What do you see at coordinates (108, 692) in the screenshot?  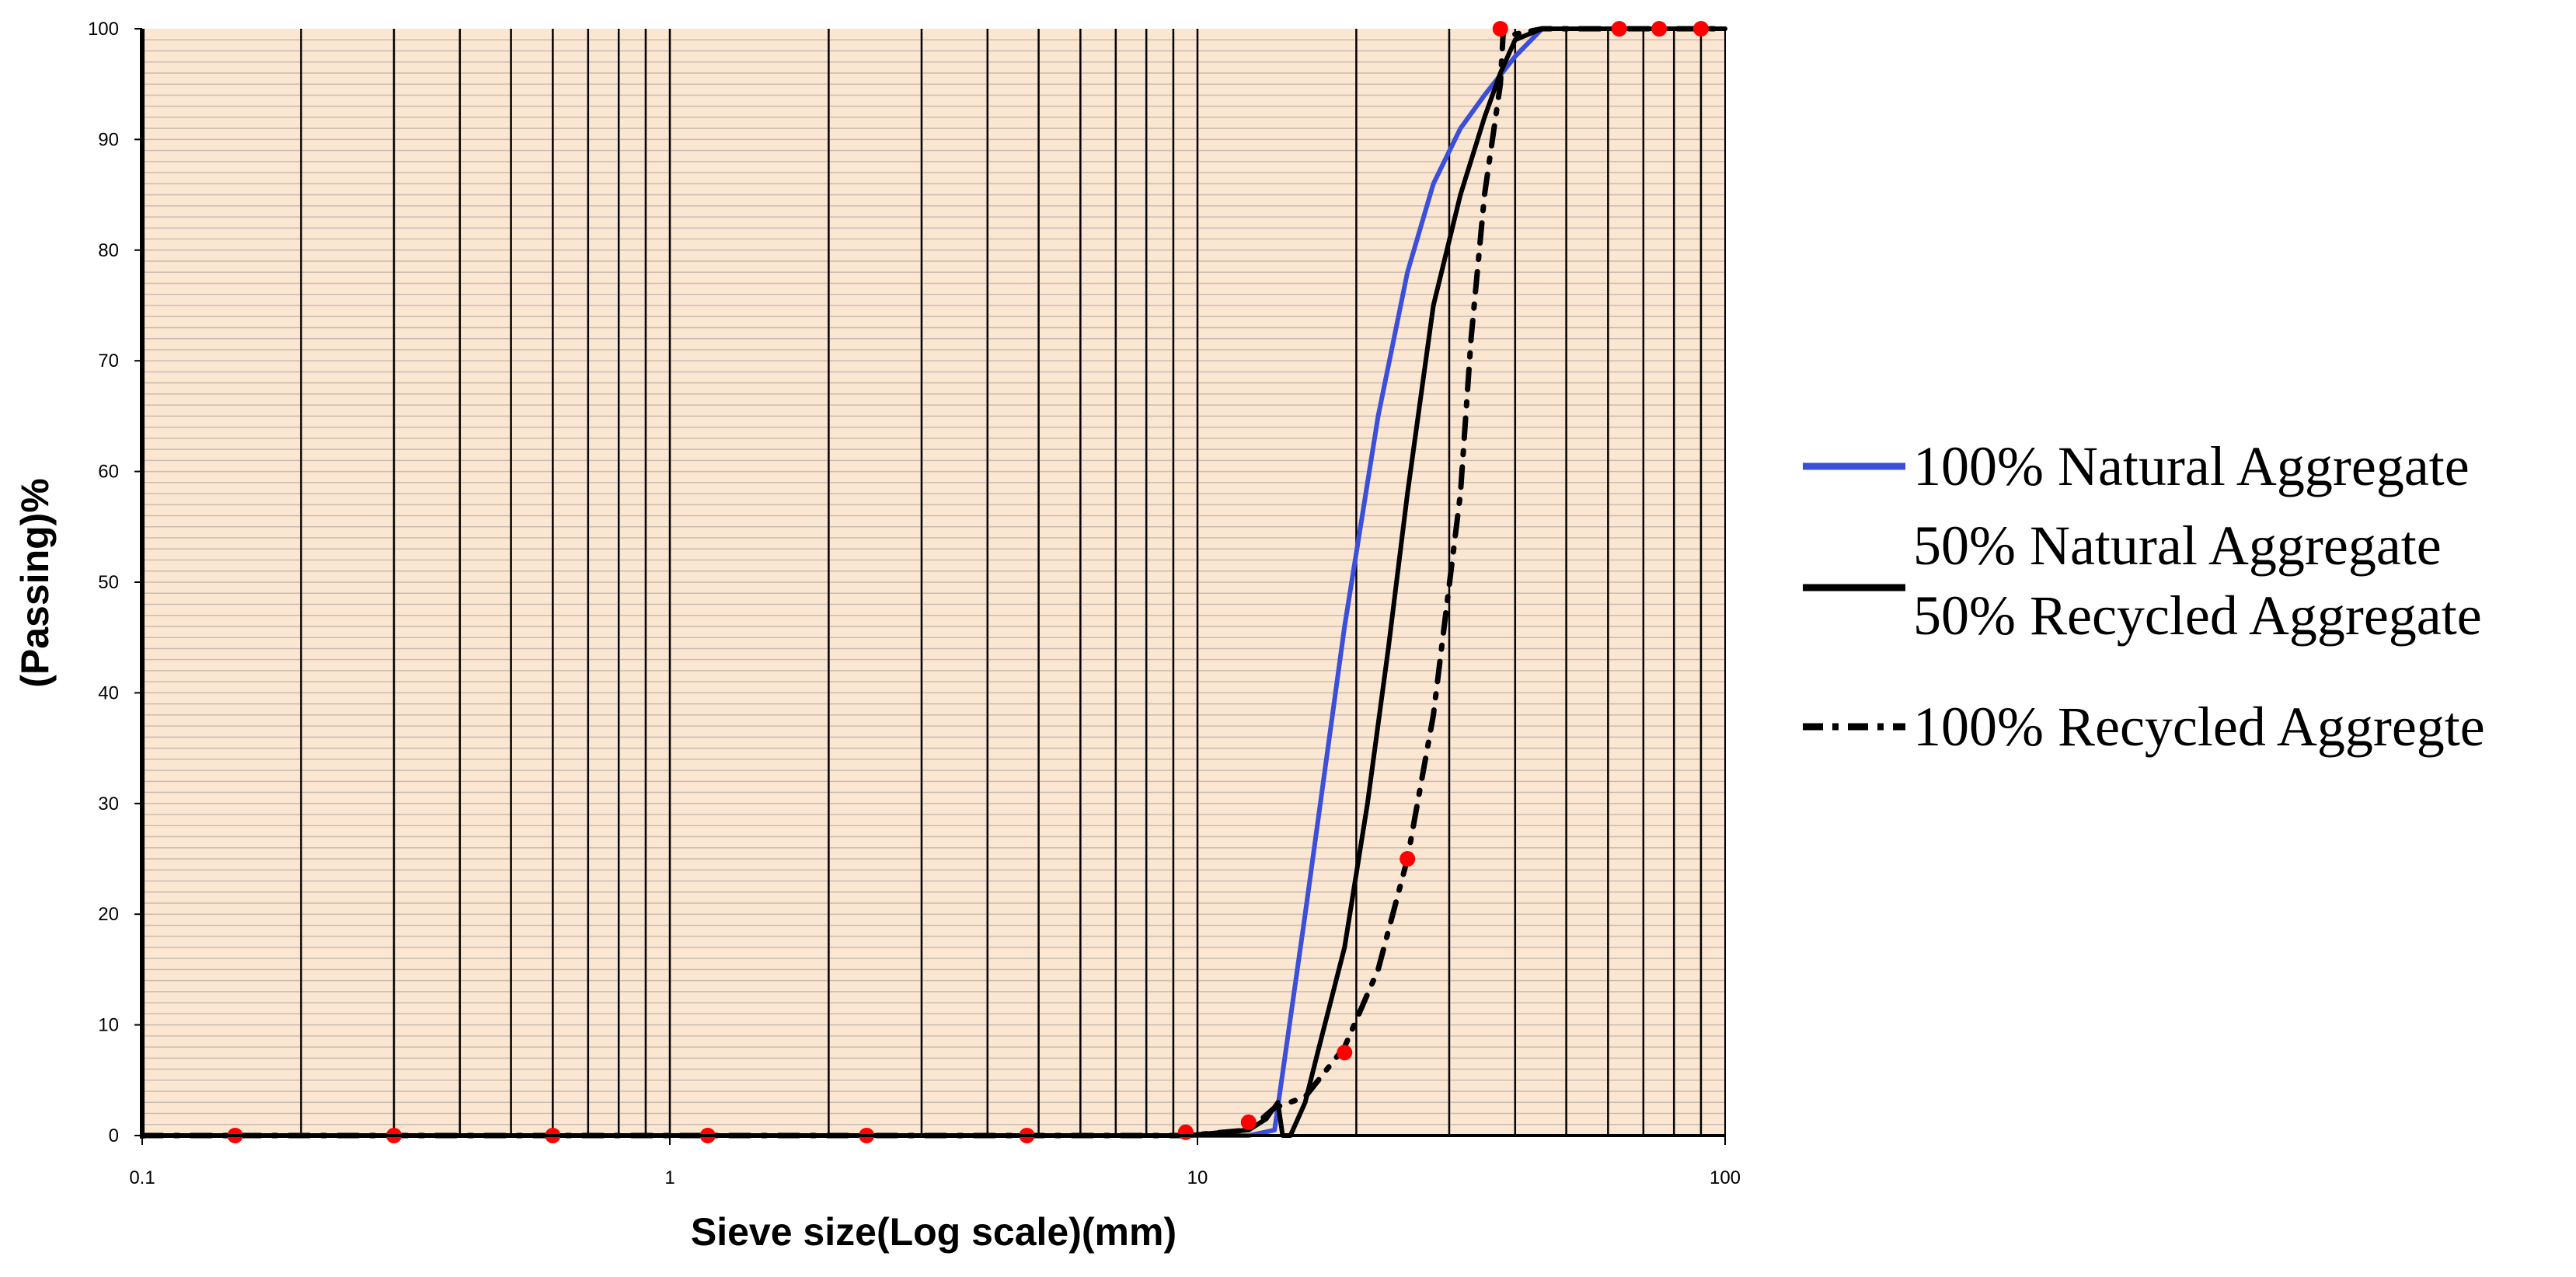 I see `y-tick-label: 40` at bounding box center [108, 692].